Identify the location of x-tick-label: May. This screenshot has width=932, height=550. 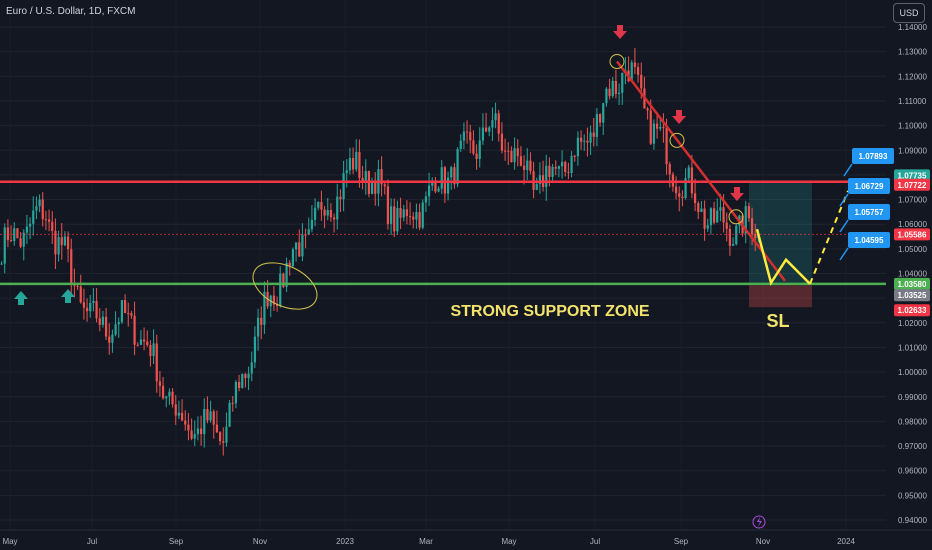
(508, 541).